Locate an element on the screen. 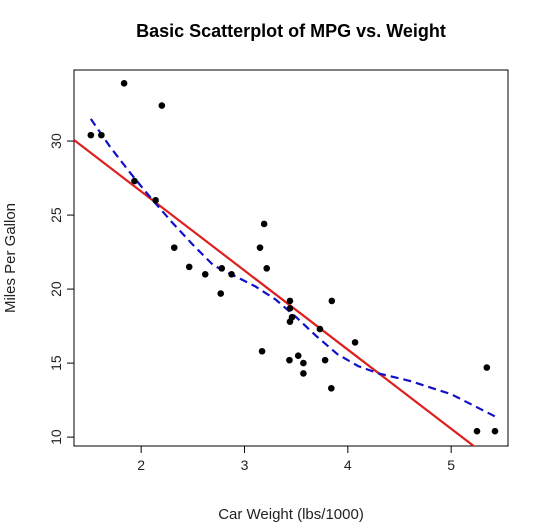 The width and height of the screenshot is (538, 532). x-tick-label: 3 is located at coordinates (245, 465).